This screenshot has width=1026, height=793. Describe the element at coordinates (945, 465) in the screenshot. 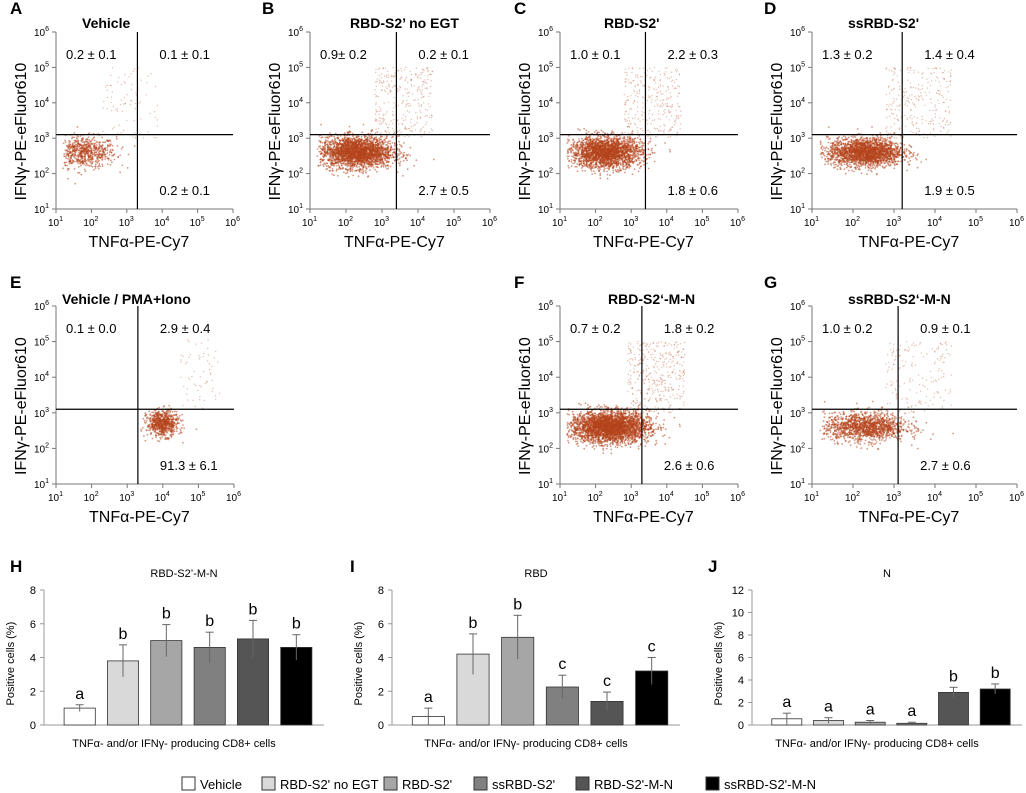

I see `quadrant-lower-right-value: 2.7 ± 0.6` at that location.